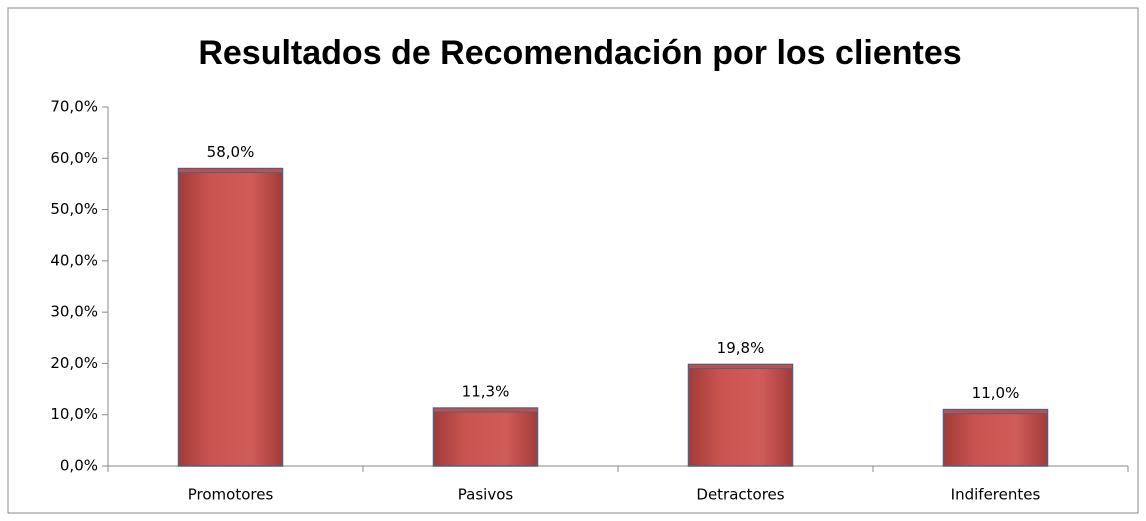 The height and width of the screenshot is (521, 1146). What do you see at coordinates (74, 312) in the screenshot?
I see `y-tick-label: 30,0%` at bounding box center [74, 312].